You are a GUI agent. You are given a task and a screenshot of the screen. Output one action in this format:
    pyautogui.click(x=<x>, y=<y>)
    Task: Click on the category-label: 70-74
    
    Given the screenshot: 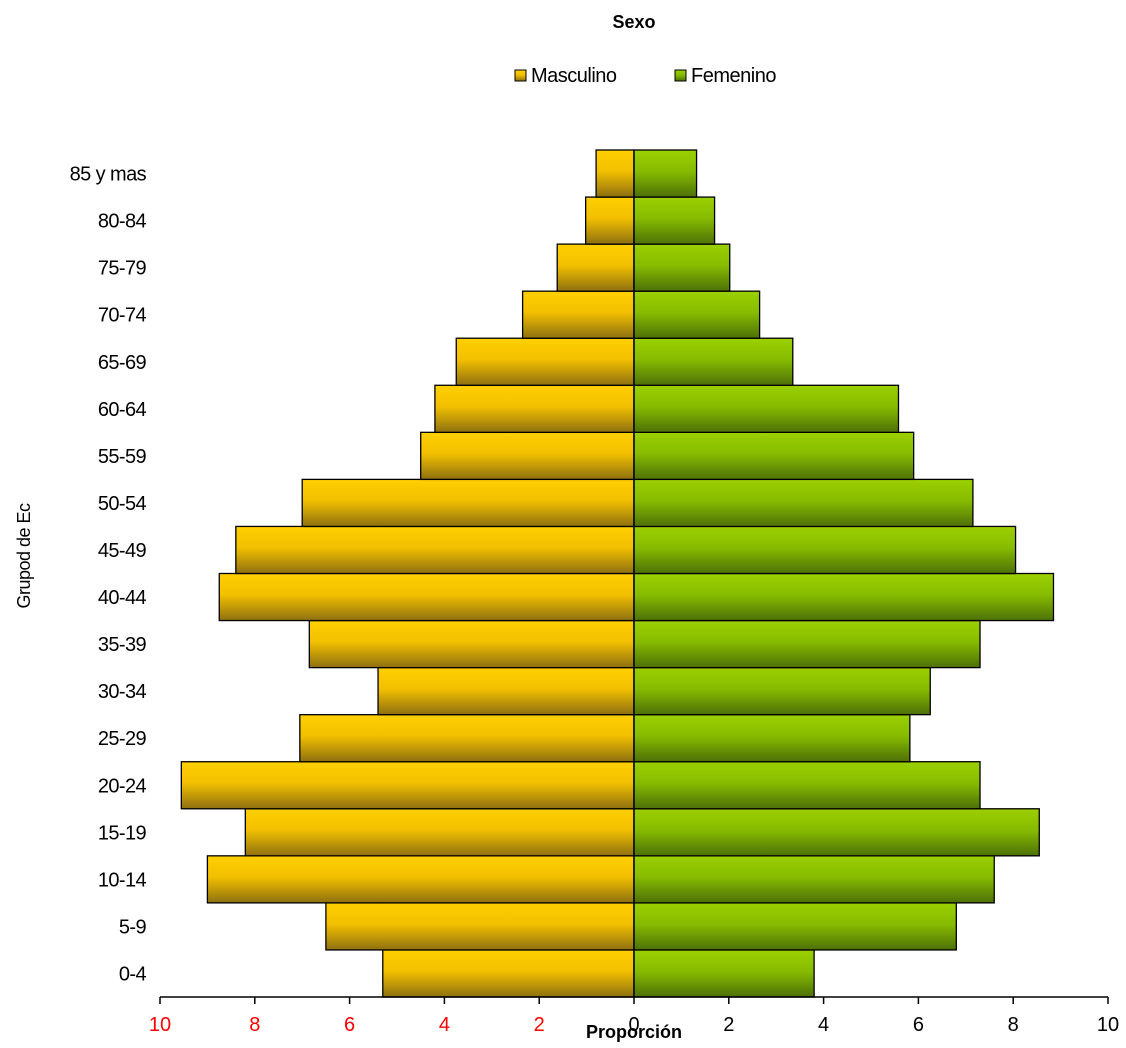 What is the action you would take?
    pyautogui.click(x=122, y=316)
    